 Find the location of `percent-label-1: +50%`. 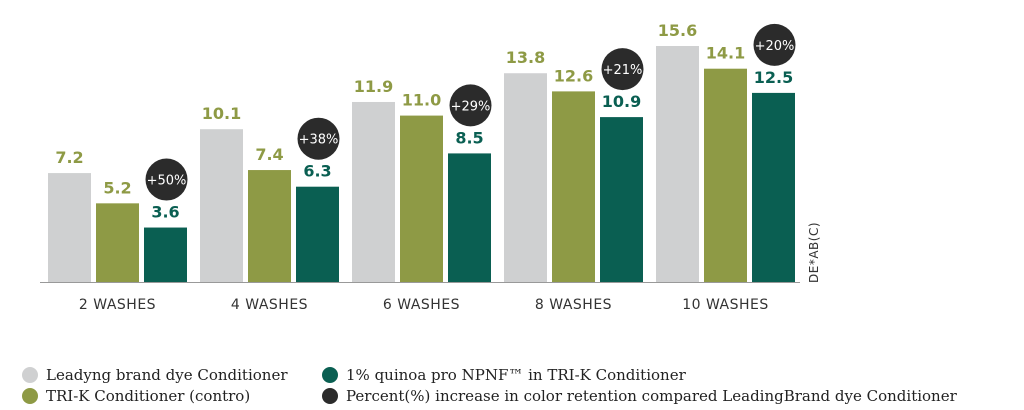

percent-label-1: +50% is located at coordinates (167, 181).